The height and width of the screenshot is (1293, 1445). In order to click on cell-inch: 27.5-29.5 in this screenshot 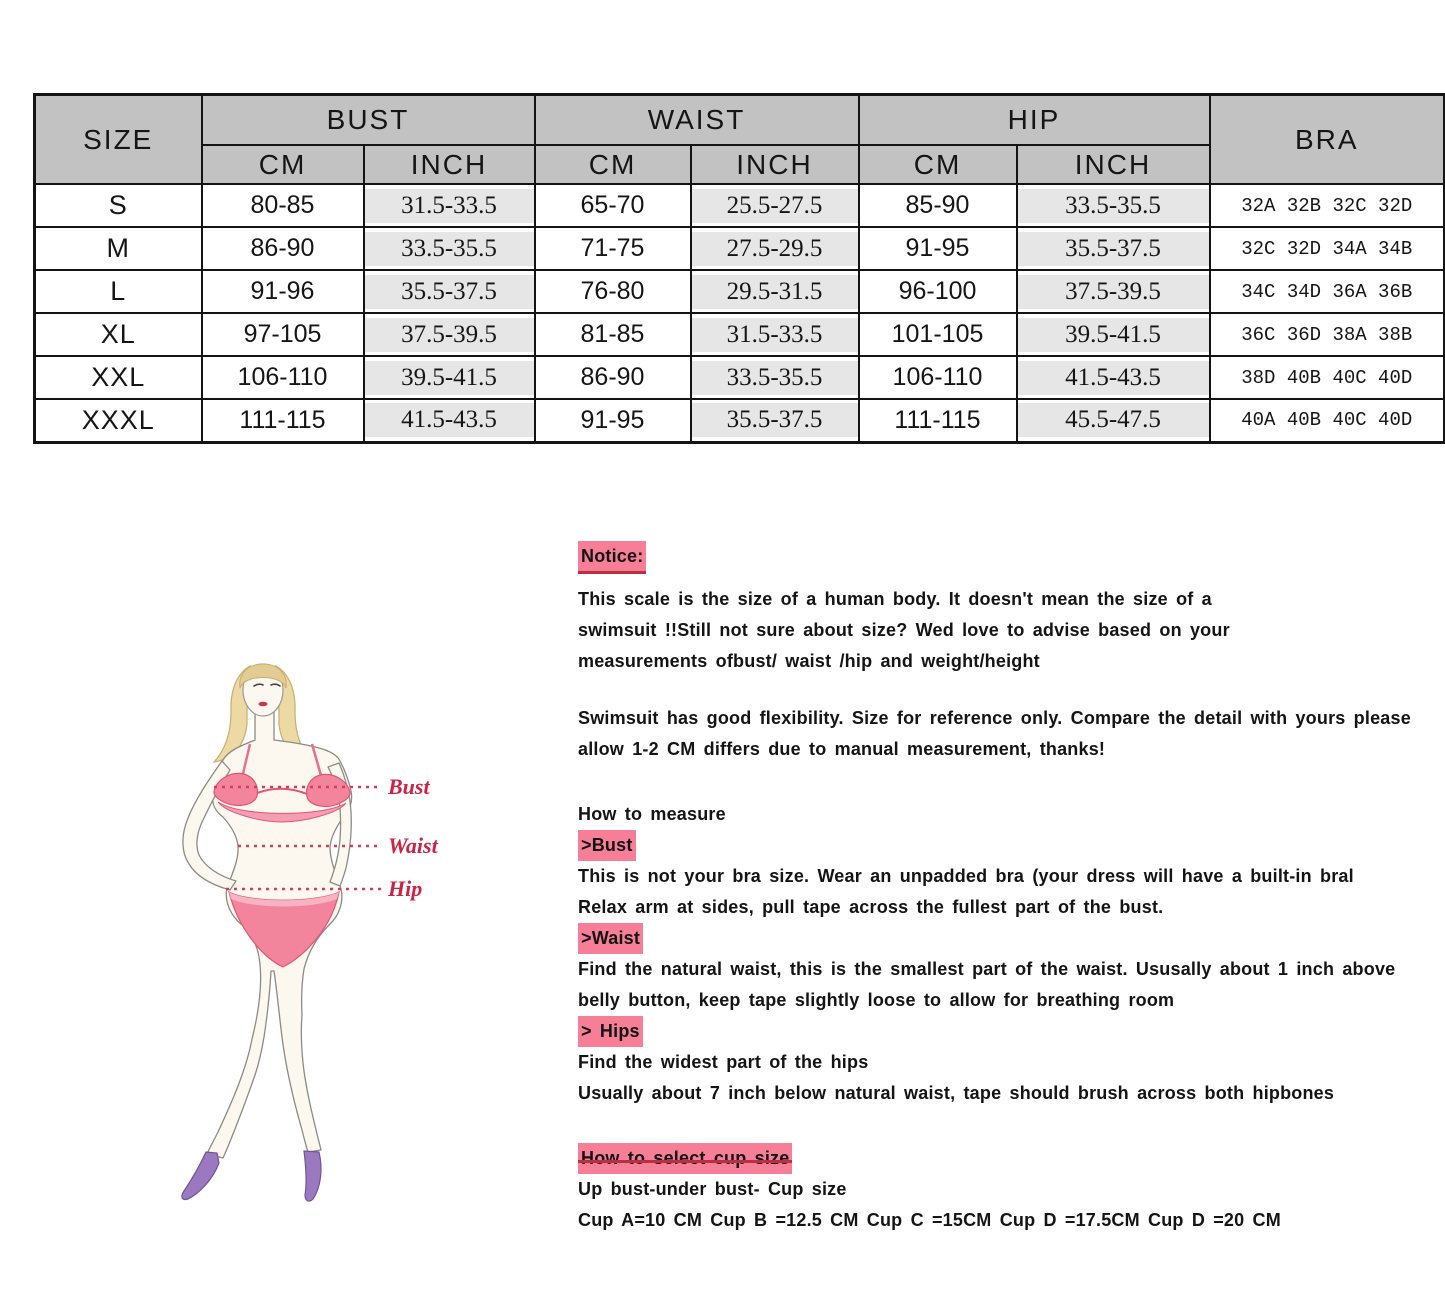, I will do `click(774, 248)`.